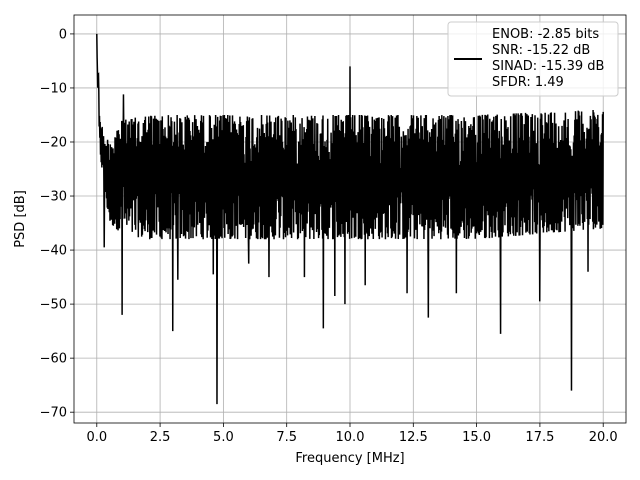  I want to click on x-tick-label: 5.0, so click(223, 437).